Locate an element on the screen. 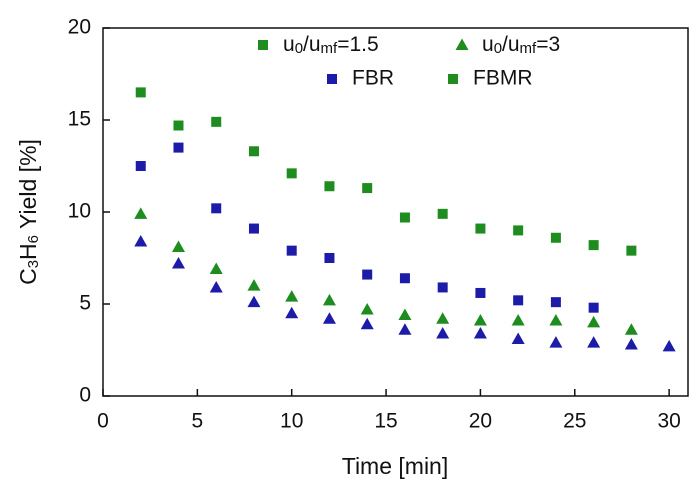 The image size is (691, 484). y-tick-label: 0 is located at coordinates (85, 395).